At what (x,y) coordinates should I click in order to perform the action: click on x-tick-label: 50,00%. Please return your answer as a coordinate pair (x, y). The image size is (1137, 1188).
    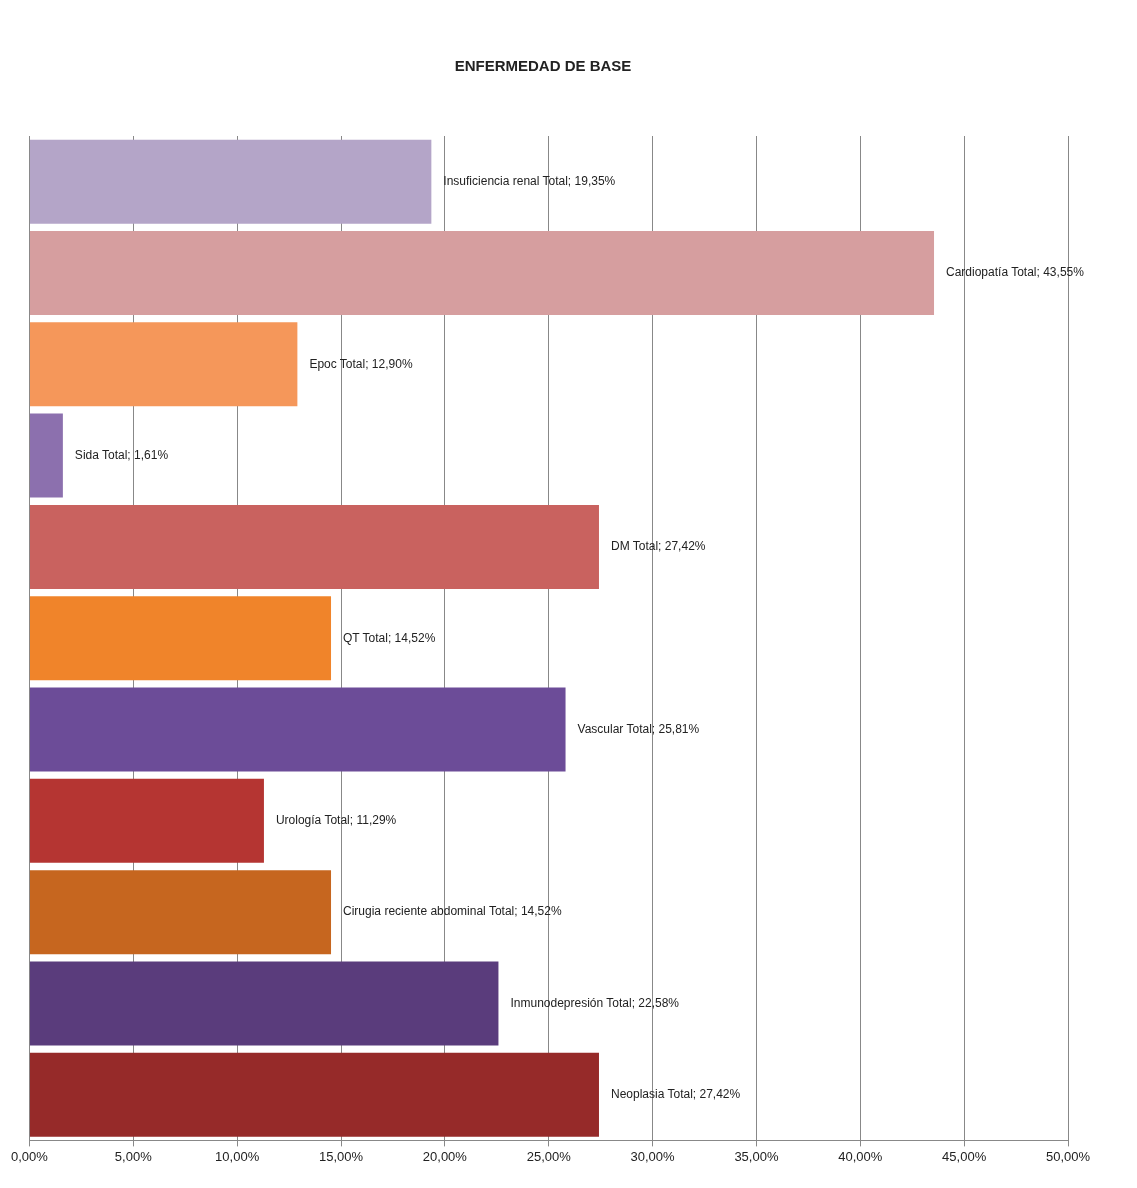
    Looking at the image, I should click on (1068, 1156).